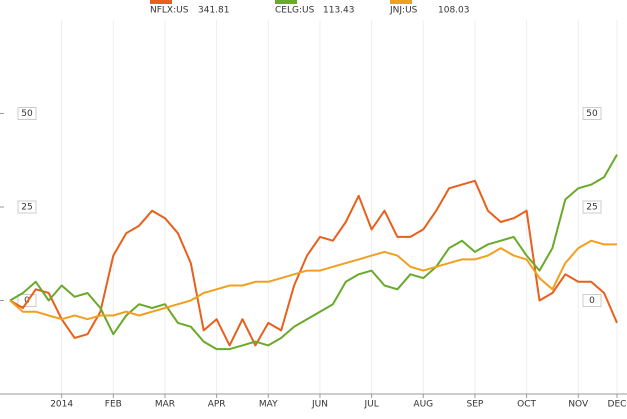 The image size is (627, 419). Describe the element at coordinates (475, 405) in the screenshot. I see `x-tick-label: SEP` at that location.